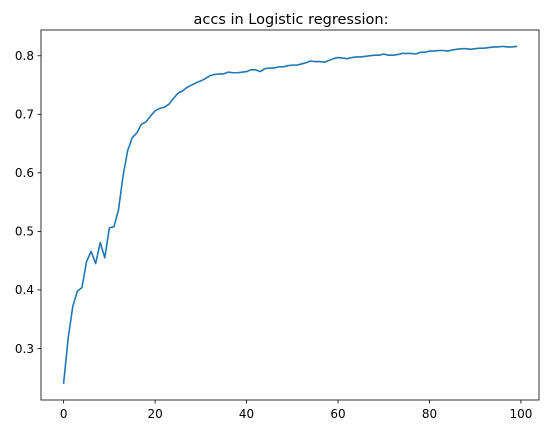 This screenshot has height=435, width=547. What do you see at coordinates (290, 20) in the screenshot?
I see `chart-title: accs in Logistic regression:` at bounding box center [290, 20].